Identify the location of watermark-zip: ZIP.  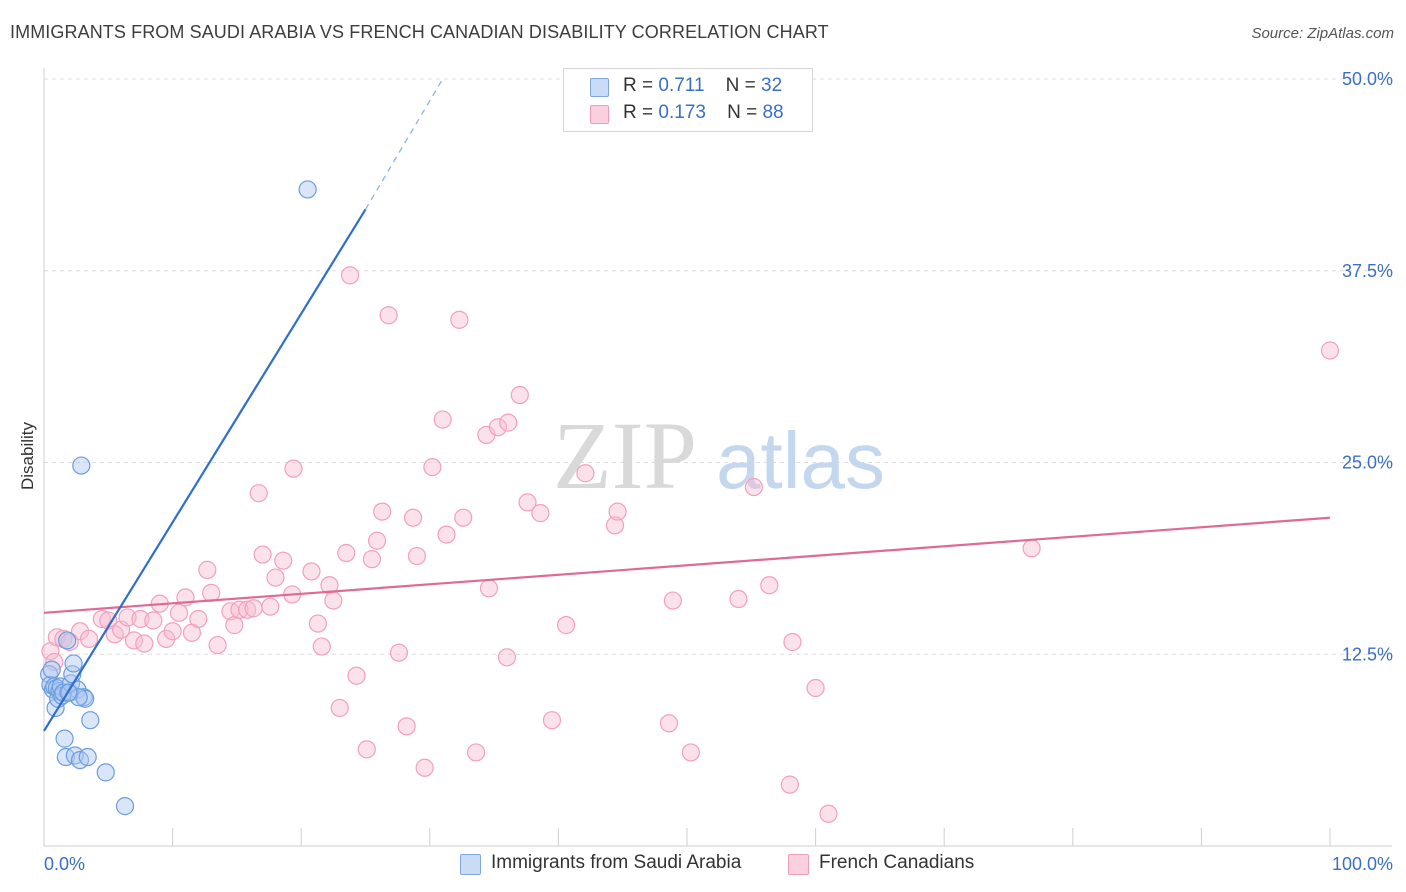
(625, 455).